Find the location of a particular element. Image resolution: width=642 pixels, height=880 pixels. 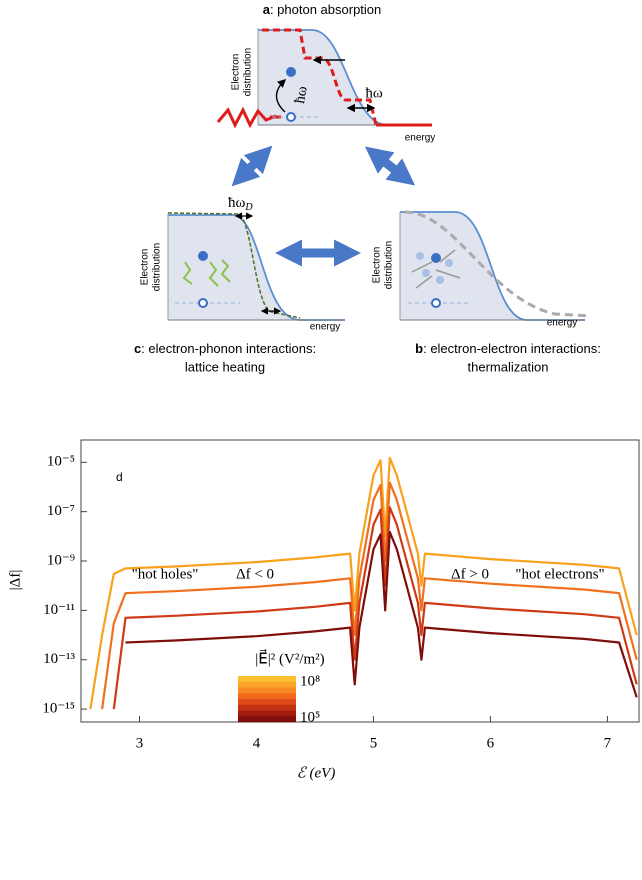

x-tick-label: 6 is located at coordinates (491, 743).